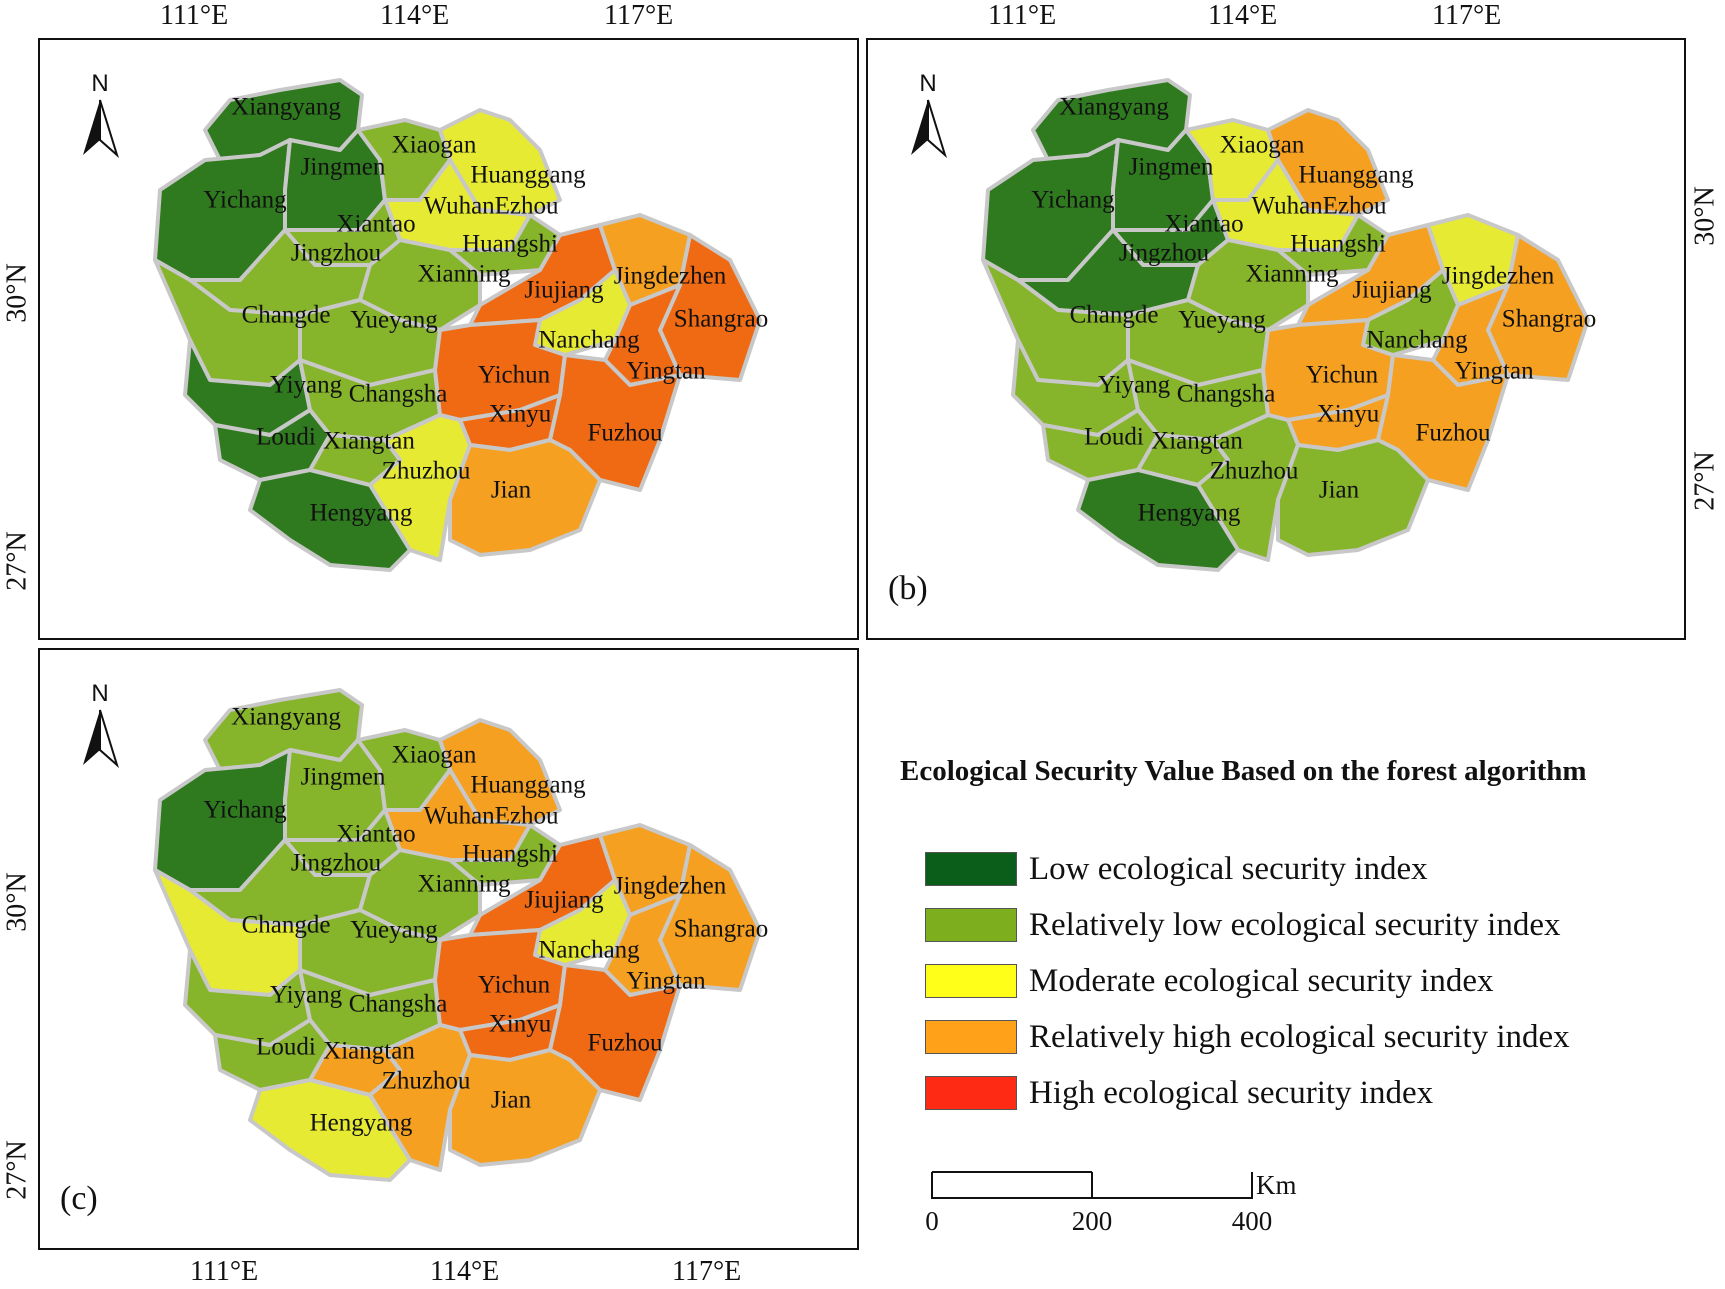  Describe the element at coordinates (1176, 869) in the screenshot. I see `legend-item-low: Low ecological security index` at that location.